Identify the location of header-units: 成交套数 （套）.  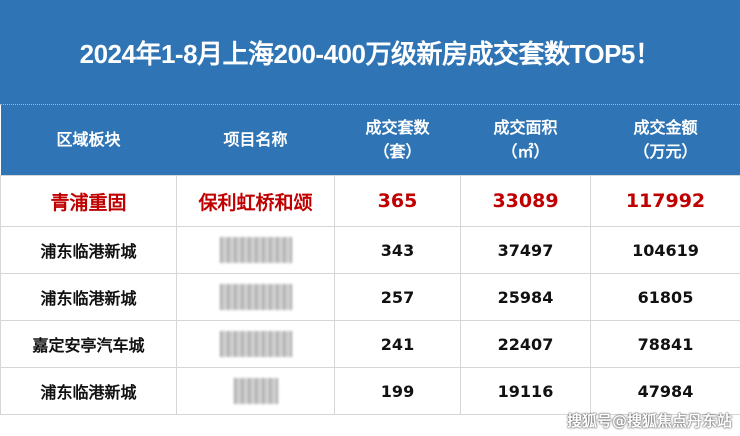
(397, 140).